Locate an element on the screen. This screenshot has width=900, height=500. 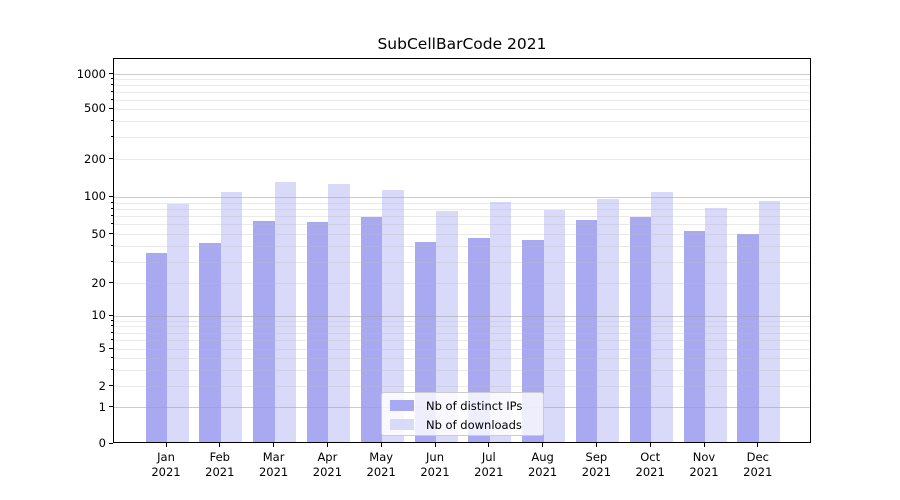
y-tick-label: 5 is located at coordinates (102, 348).